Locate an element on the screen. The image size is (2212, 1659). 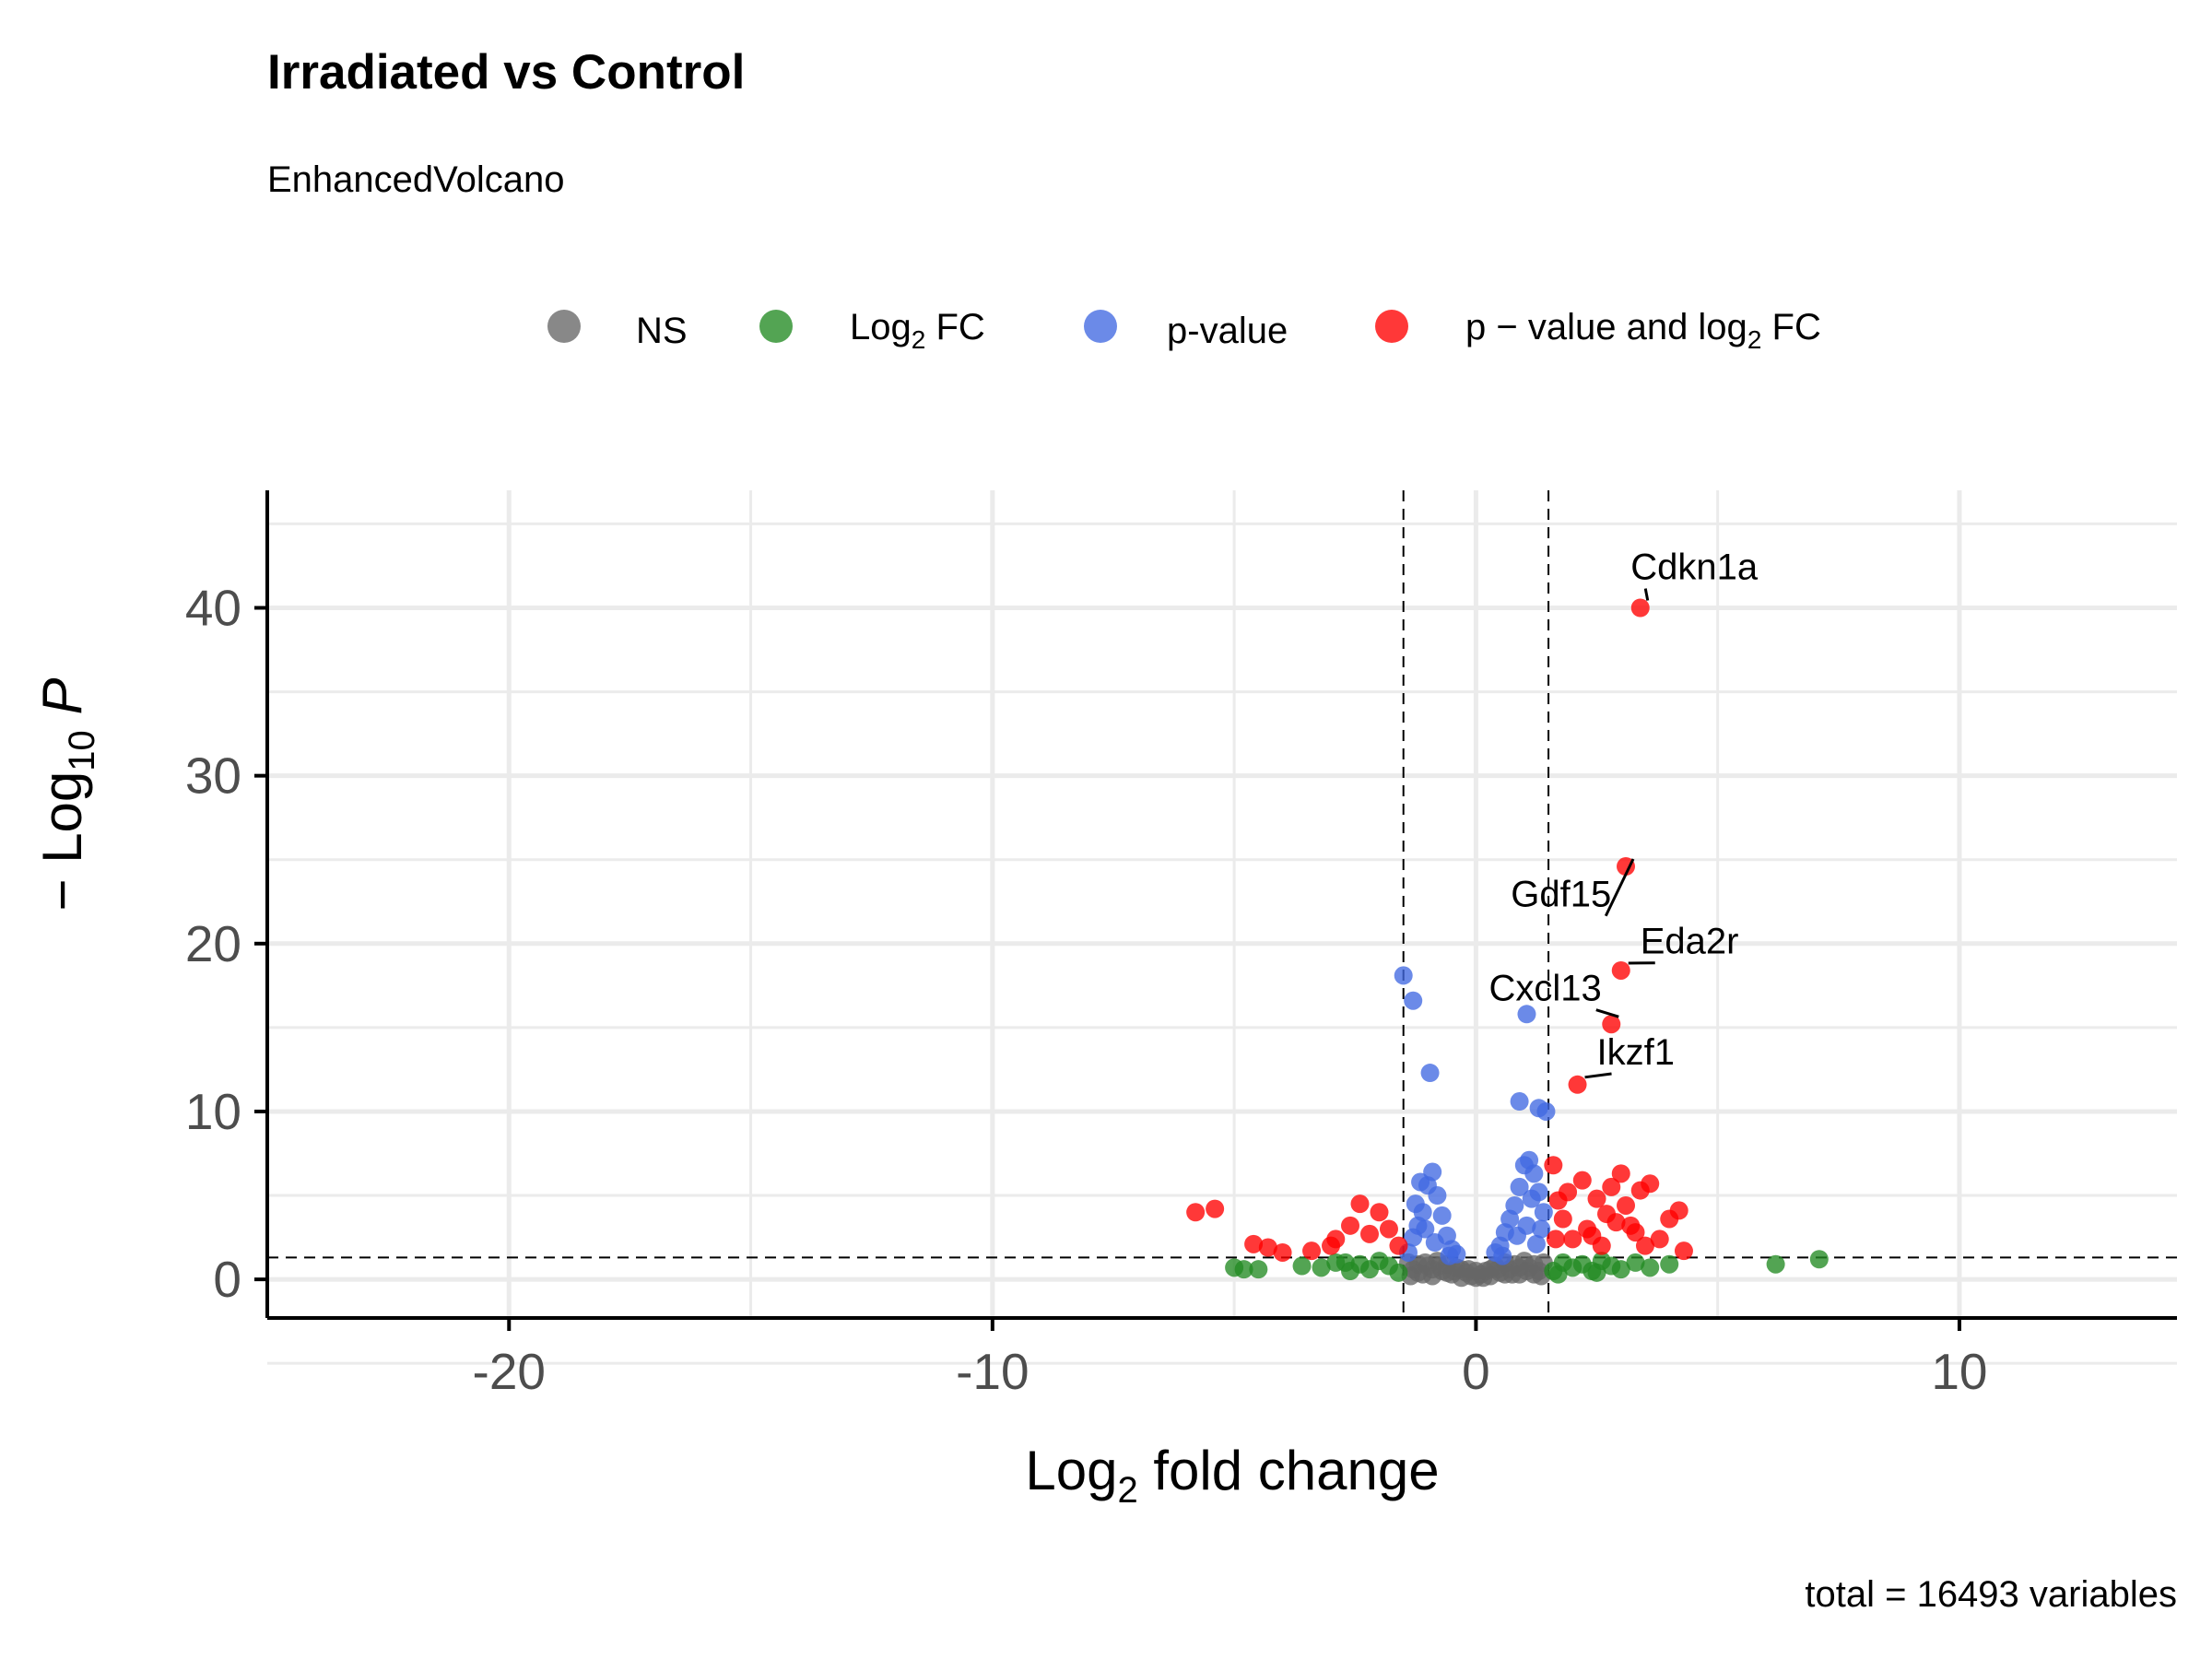
x-tick-label: 0 is located at coordinates (1476, 1371).